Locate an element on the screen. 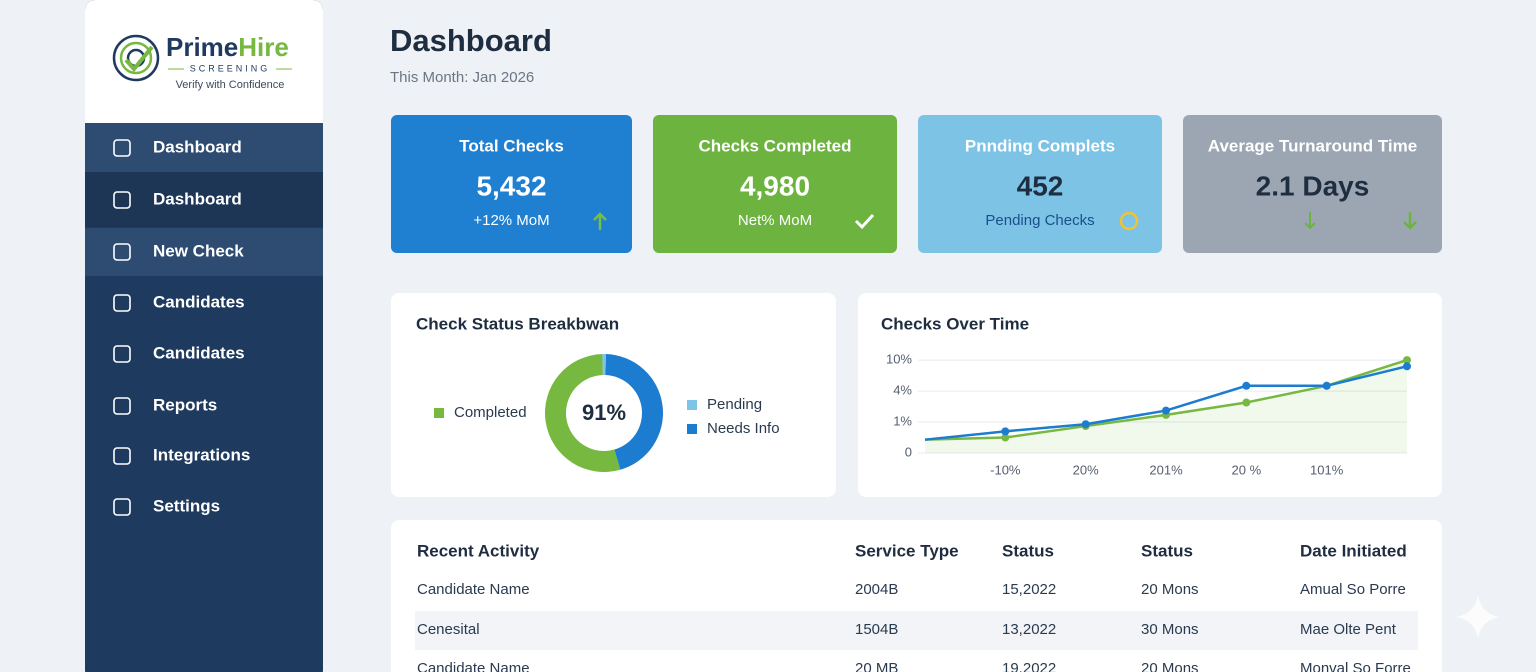 The image size is (1536, 672). card-title: Pnnding Complets is located at coordinates (1040, 145).